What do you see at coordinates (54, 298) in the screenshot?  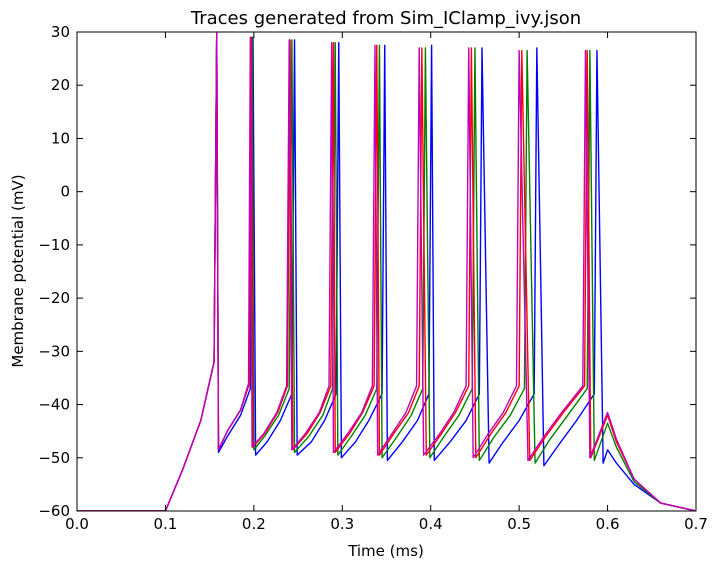 I see `y-tick-label: −20` at bounding box center [54, 298].